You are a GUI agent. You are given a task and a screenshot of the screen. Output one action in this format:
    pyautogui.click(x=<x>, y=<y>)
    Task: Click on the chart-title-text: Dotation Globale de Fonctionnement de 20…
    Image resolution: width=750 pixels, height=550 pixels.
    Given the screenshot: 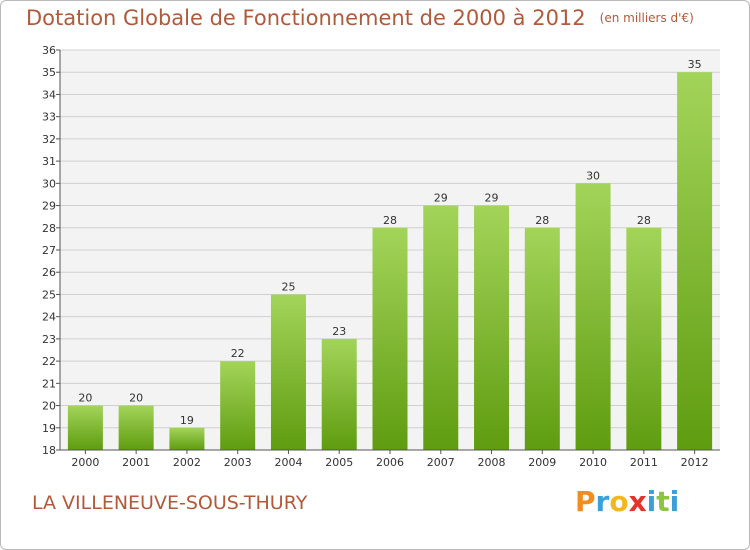 What is the action you would take?
    pyautogui.click(x=306, y=18)
    